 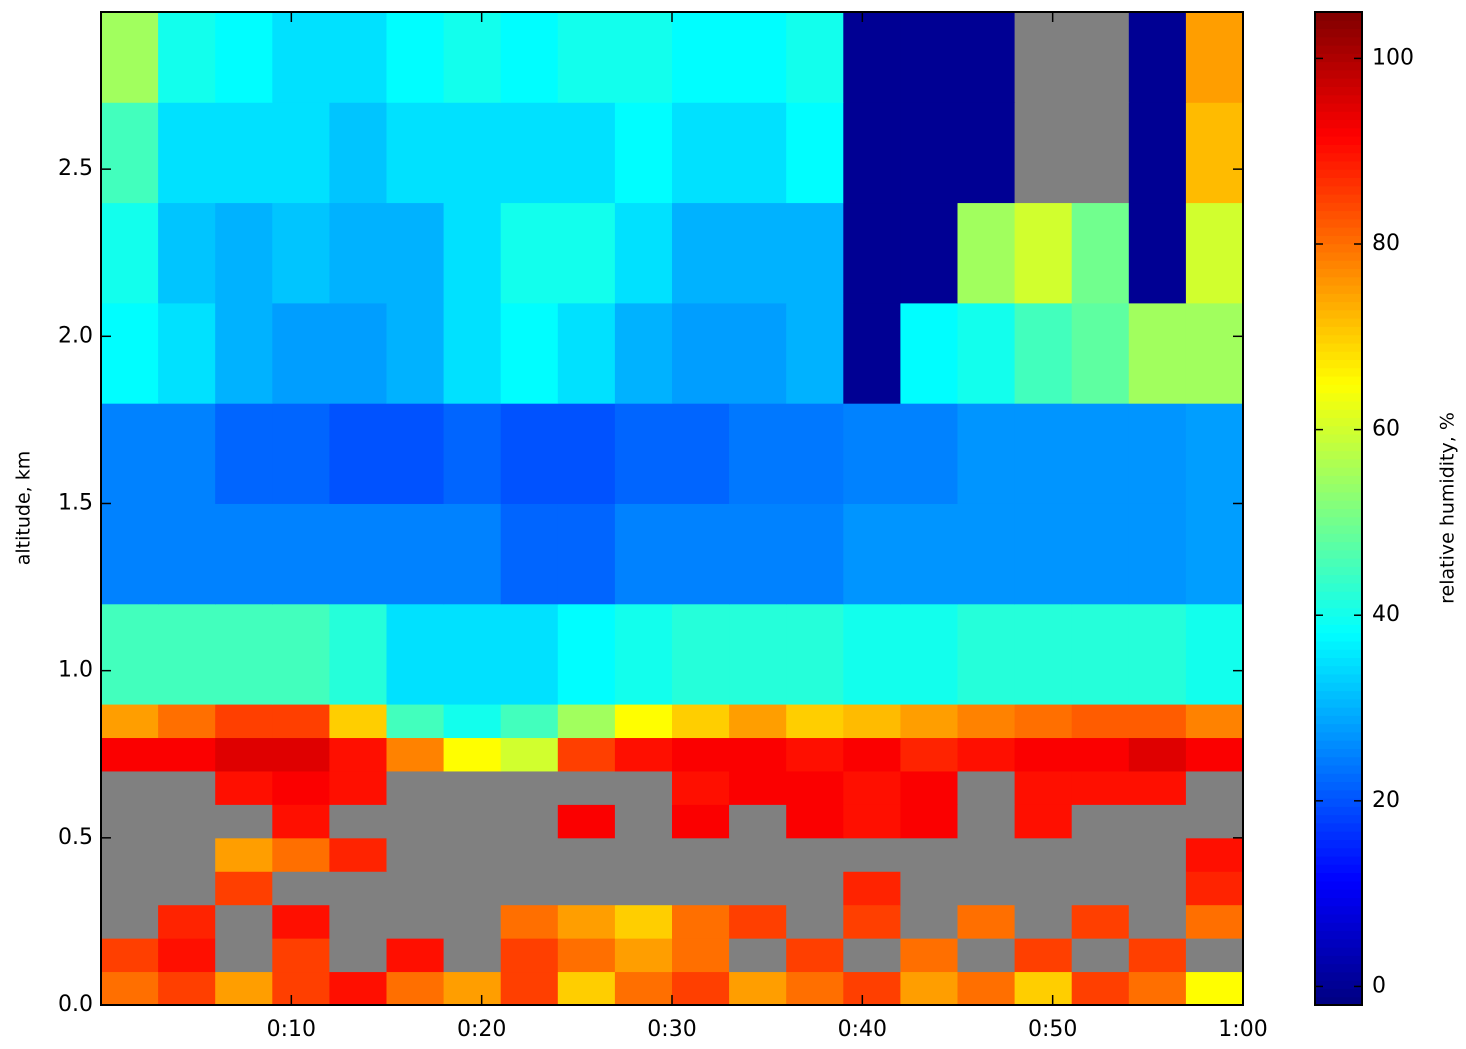 I want to click on x-tick-label: 0:20, so click(x=481, y=1029).